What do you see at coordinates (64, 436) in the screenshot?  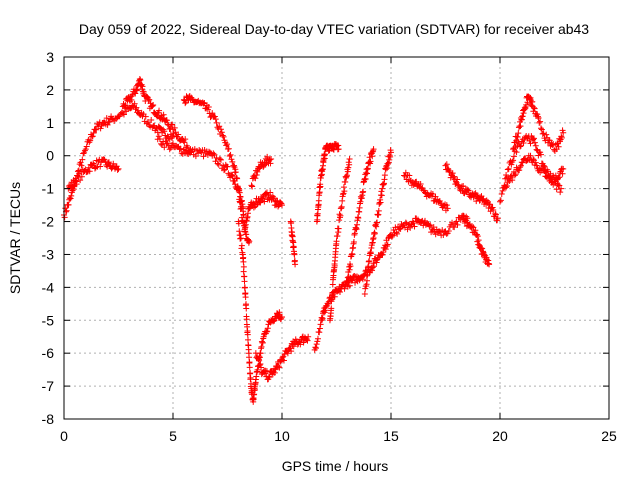 I see `x-tick-label: 0` at bounding box center [64, 436].